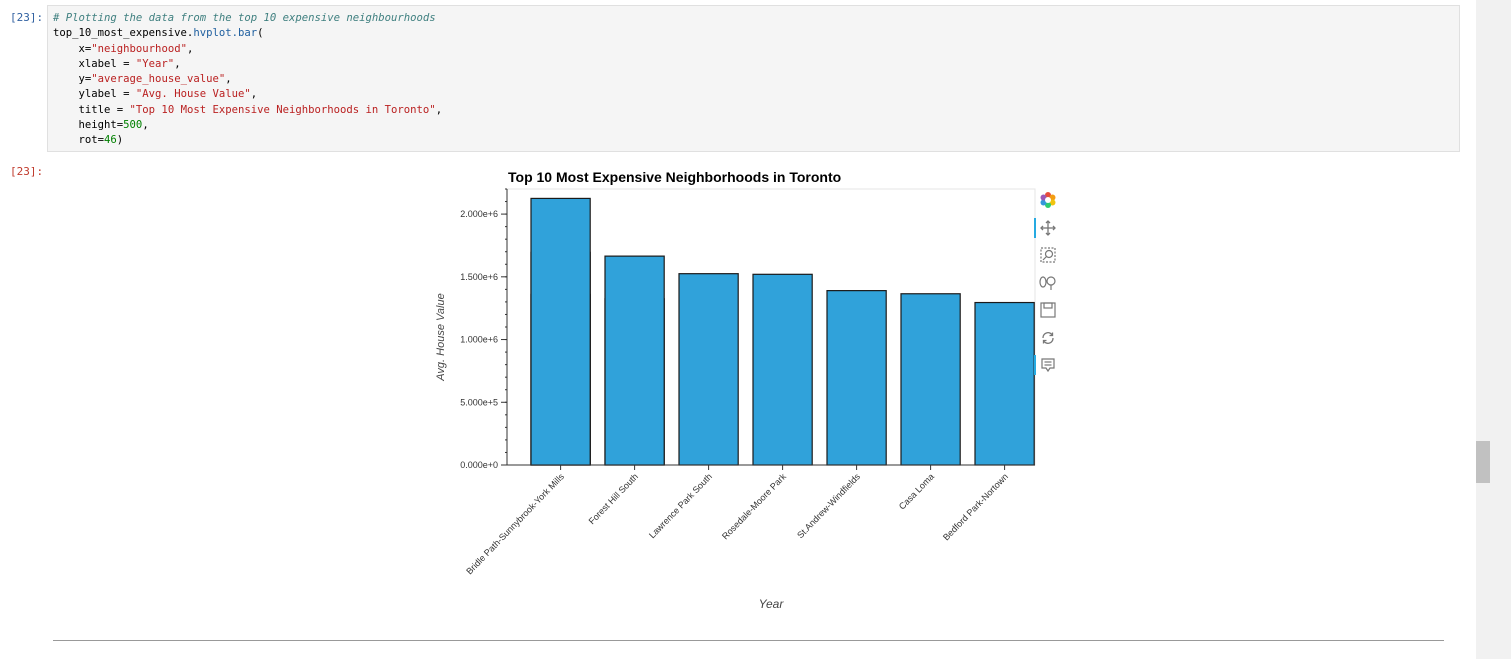  Describe the element at coordinates (1048, 200) in the screenshot. I see `bokeh-logo-icon` at that location.